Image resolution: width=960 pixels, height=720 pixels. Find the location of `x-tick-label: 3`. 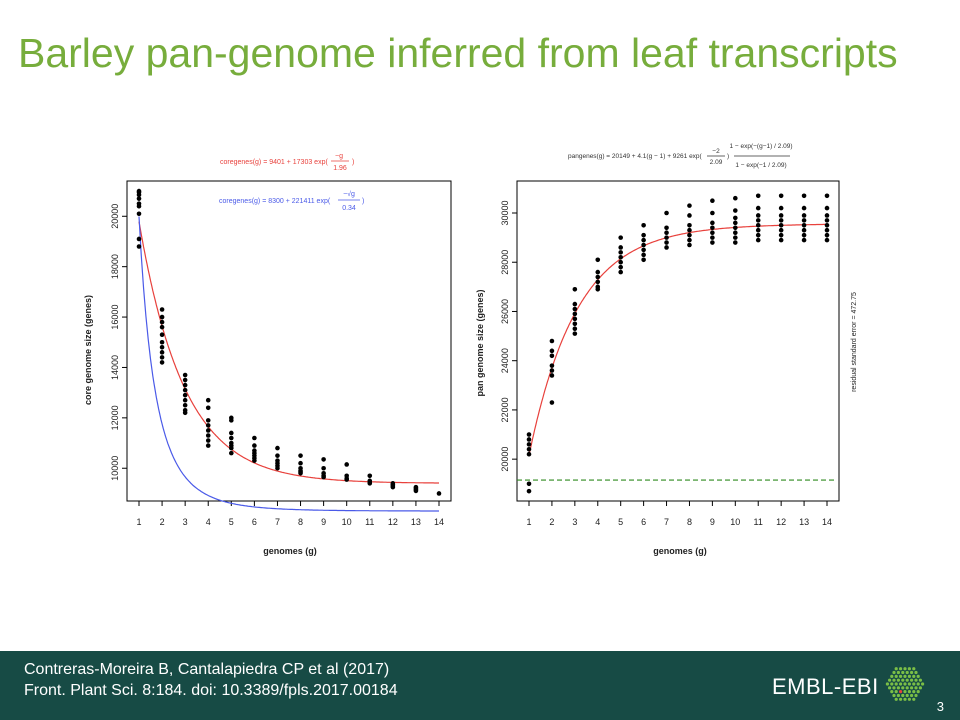

x-tick-label: 3 is located at coordinates (185, 522).